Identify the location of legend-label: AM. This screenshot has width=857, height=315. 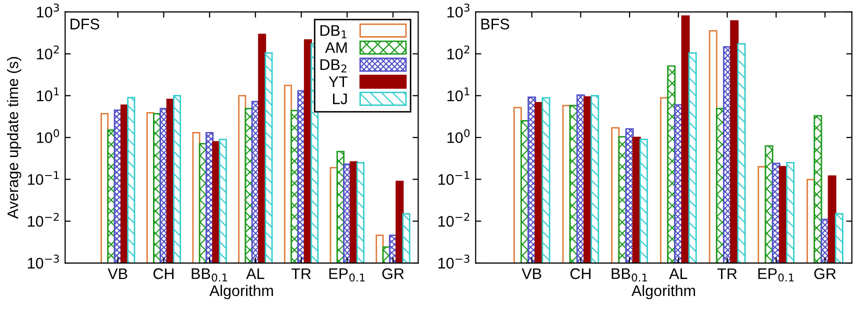
(336, 47).